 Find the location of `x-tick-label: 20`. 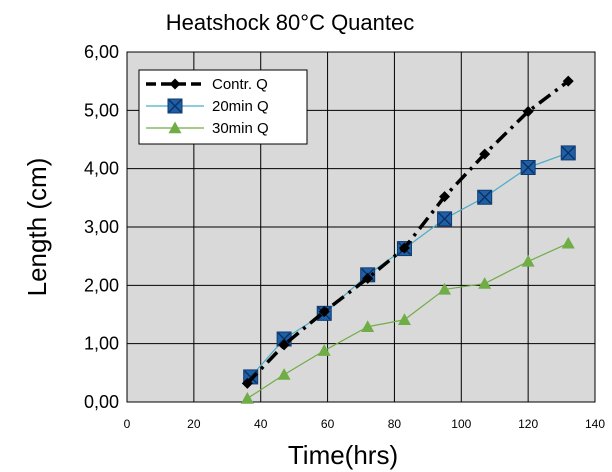

x-tick-label: 20 is located at coordinates (194, 424).